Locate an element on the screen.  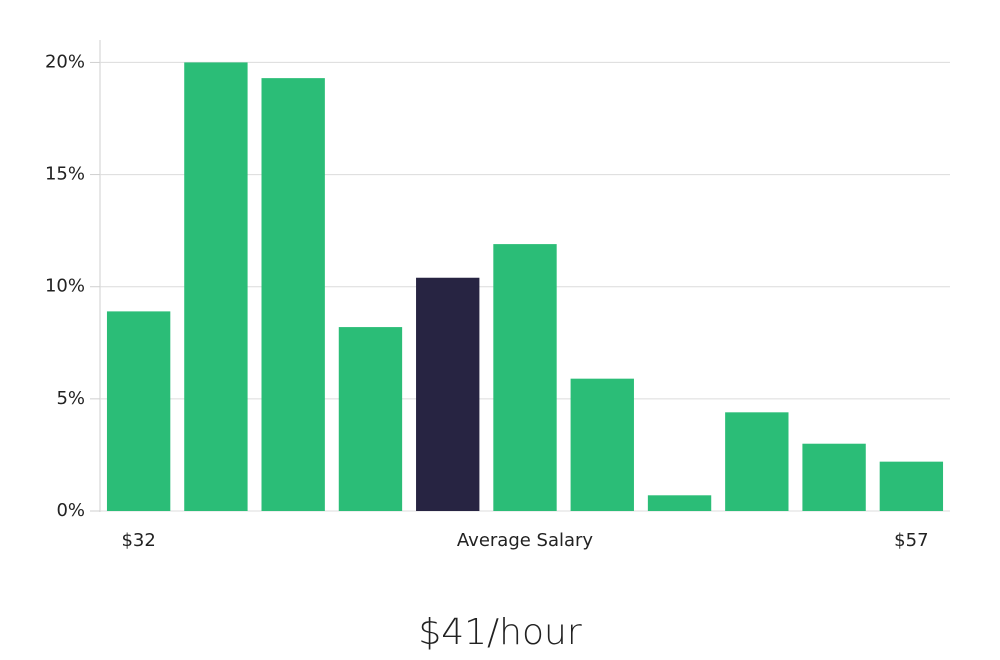
x-tick-label: $32 is located at coordinates (138, 540).